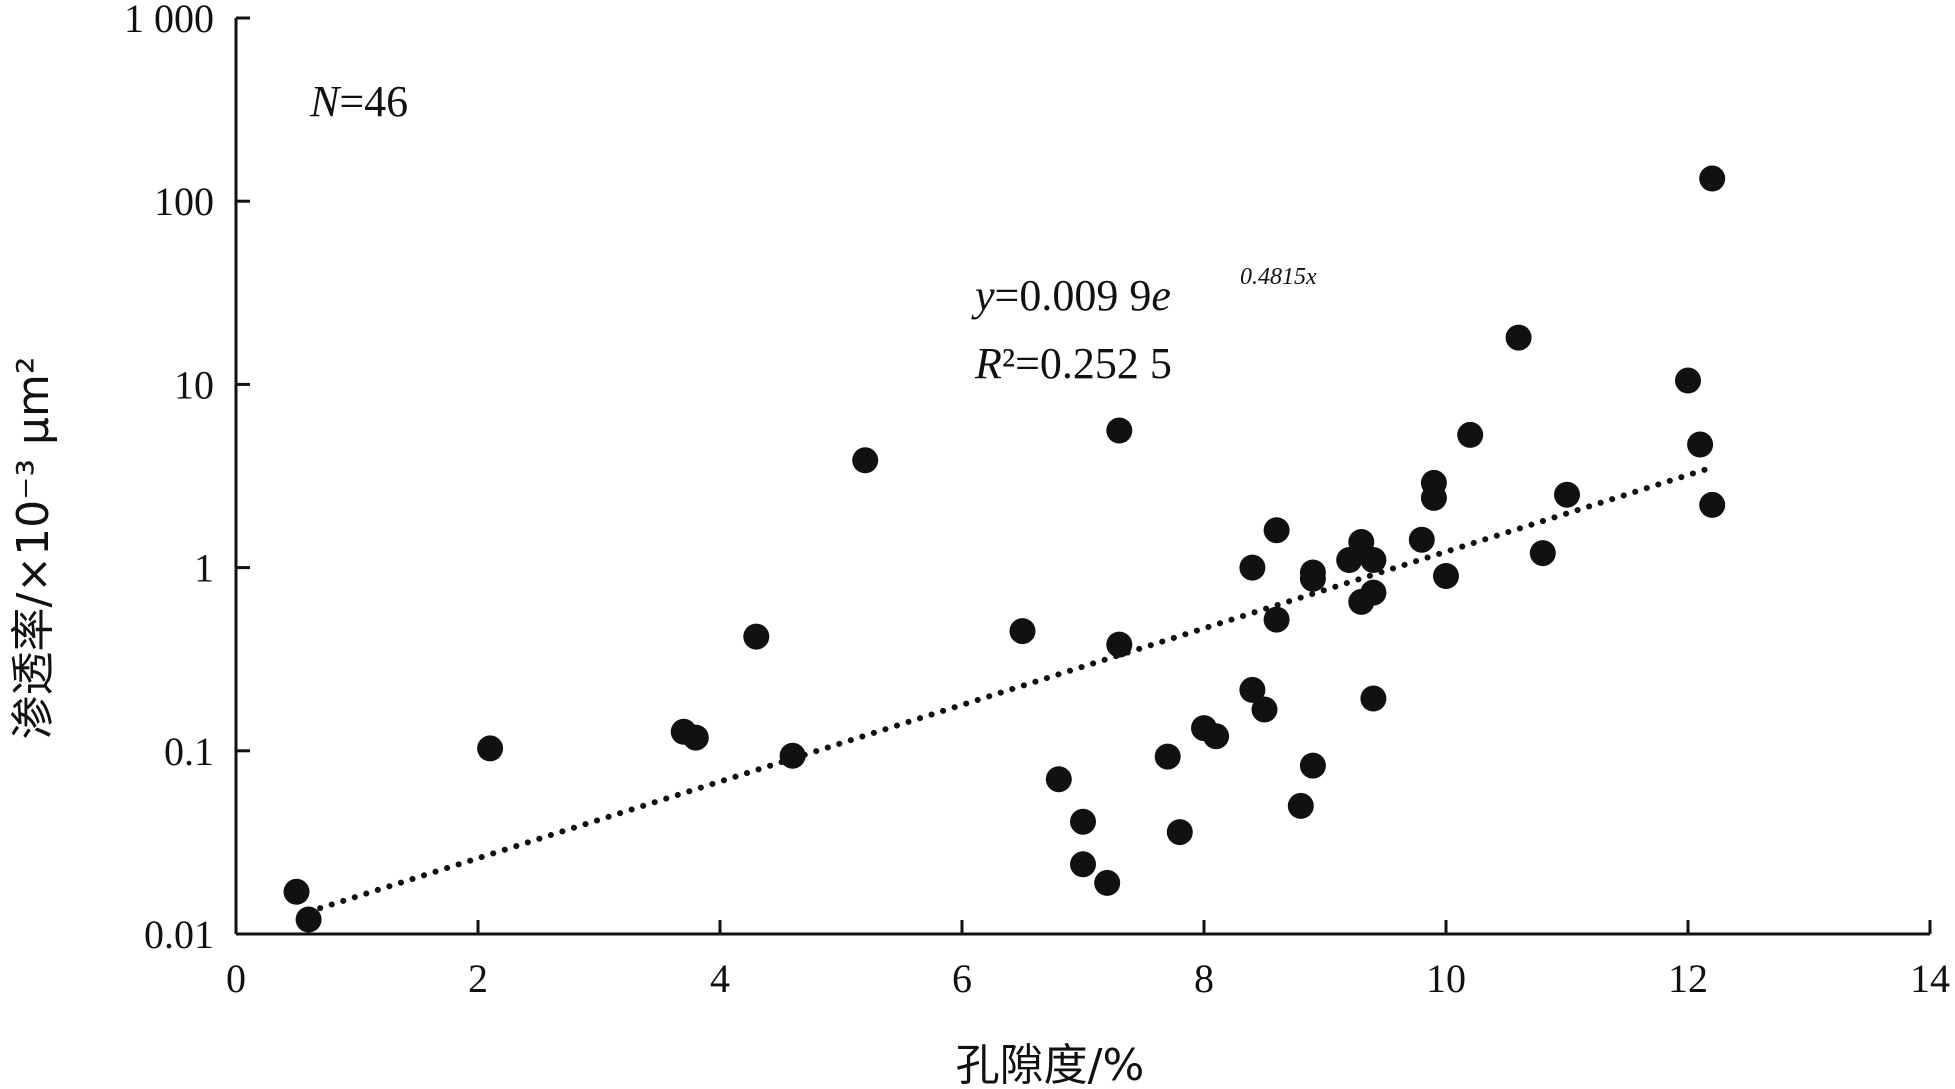 Image resolution: width=1955 pixels, height=1089 pixels. What do you see at coordinates (478, 978) in the screenshot?
I see `x-tick-label: 2` at bounding box center [478, 978].